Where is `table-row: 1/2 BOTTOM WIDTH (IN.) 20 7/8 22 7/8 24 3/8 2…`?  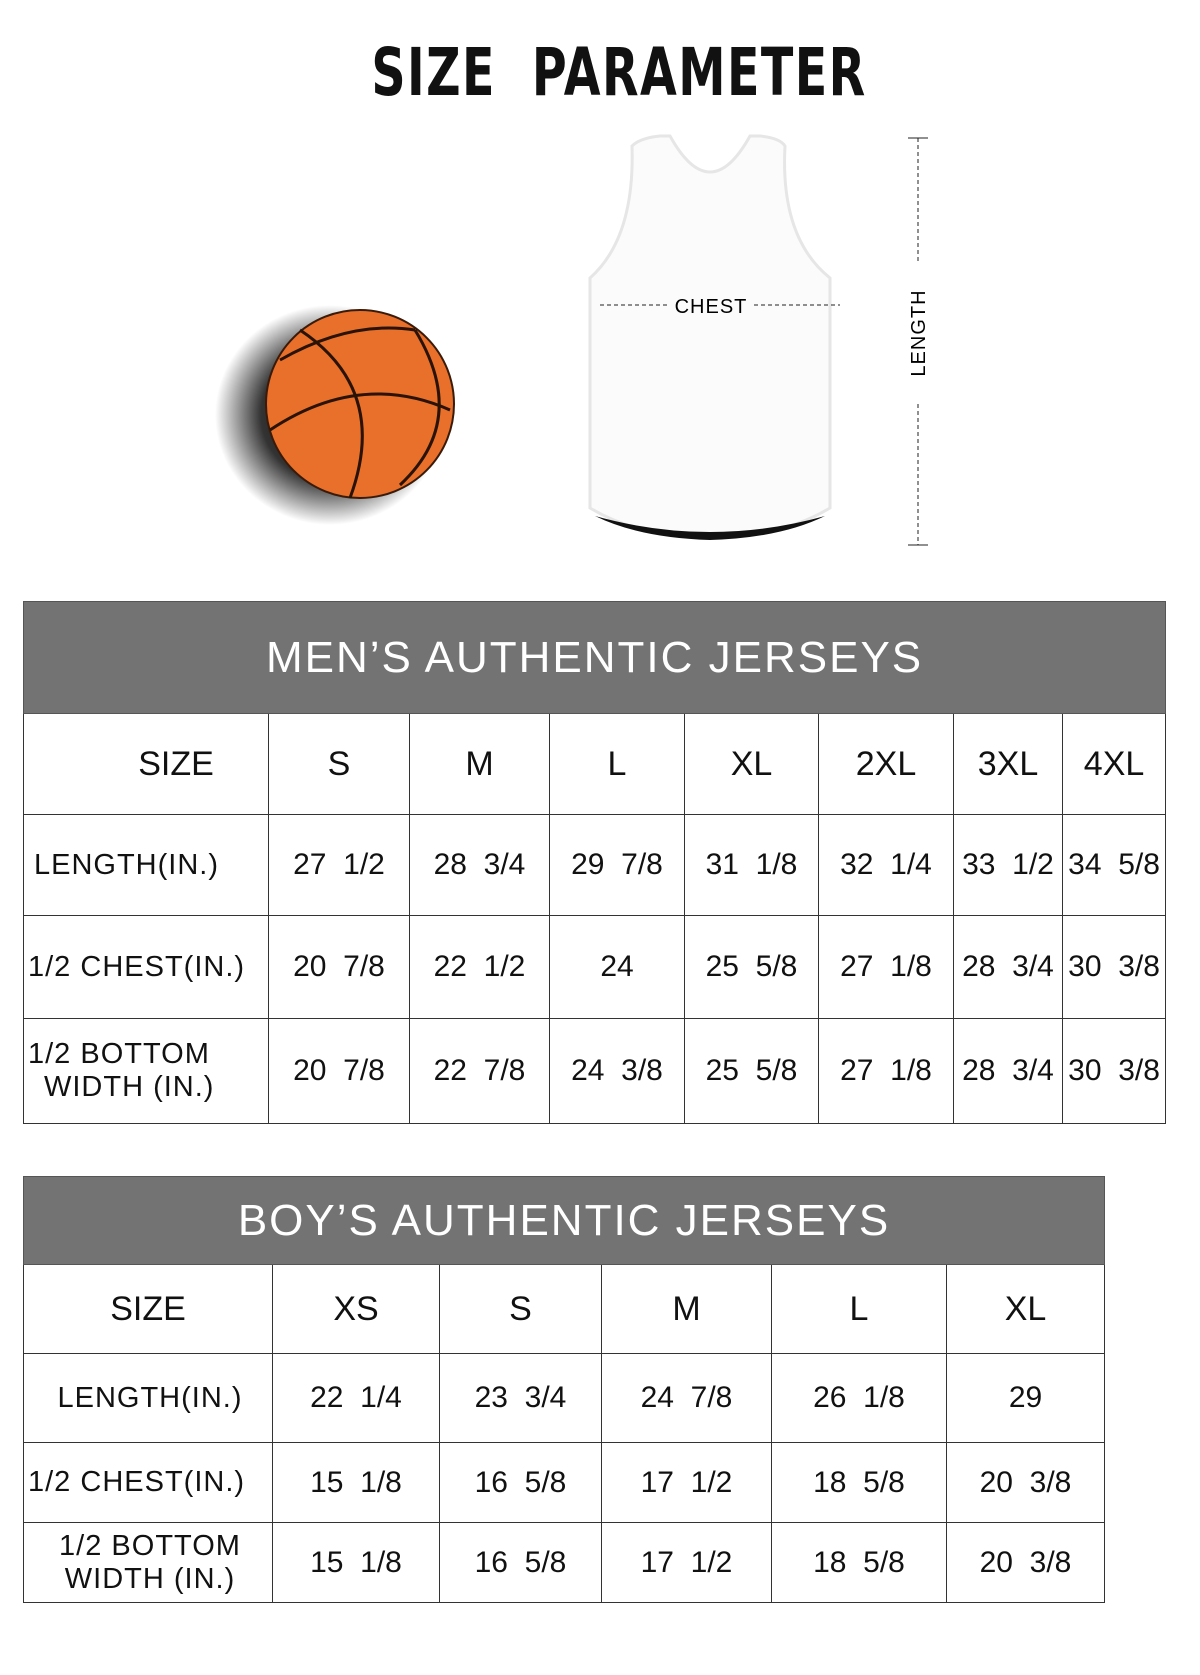 table-row: 1/2 BOTTOM WIDTH (IN.) 20 7/8 22 7/8 24 3/8 2… is located at coordinates (595, 1071).